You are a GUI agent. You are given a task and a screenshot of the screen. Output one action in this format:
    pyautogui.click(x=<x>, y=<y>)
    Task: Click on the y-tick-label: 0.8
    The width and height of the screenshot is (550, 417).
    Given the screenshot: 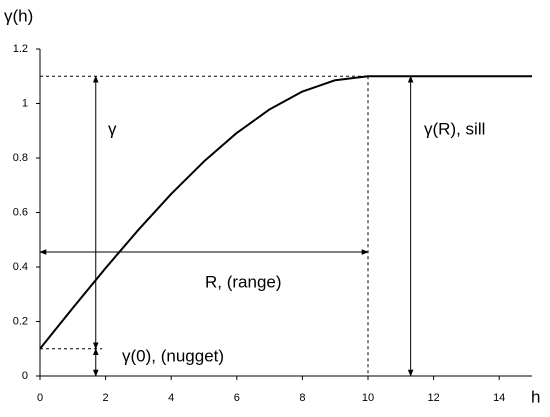 What is the action you would take?
    pyautogui.click(x=20, y=158)
    